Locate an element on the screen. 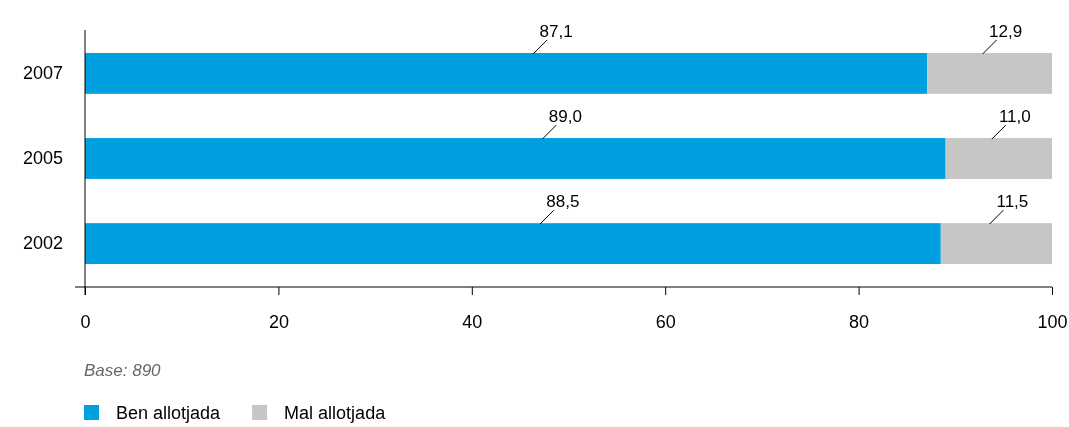 This screenshot has width=1069, height=427. x-tick-label: 0 is located at coordinates (85, 321).